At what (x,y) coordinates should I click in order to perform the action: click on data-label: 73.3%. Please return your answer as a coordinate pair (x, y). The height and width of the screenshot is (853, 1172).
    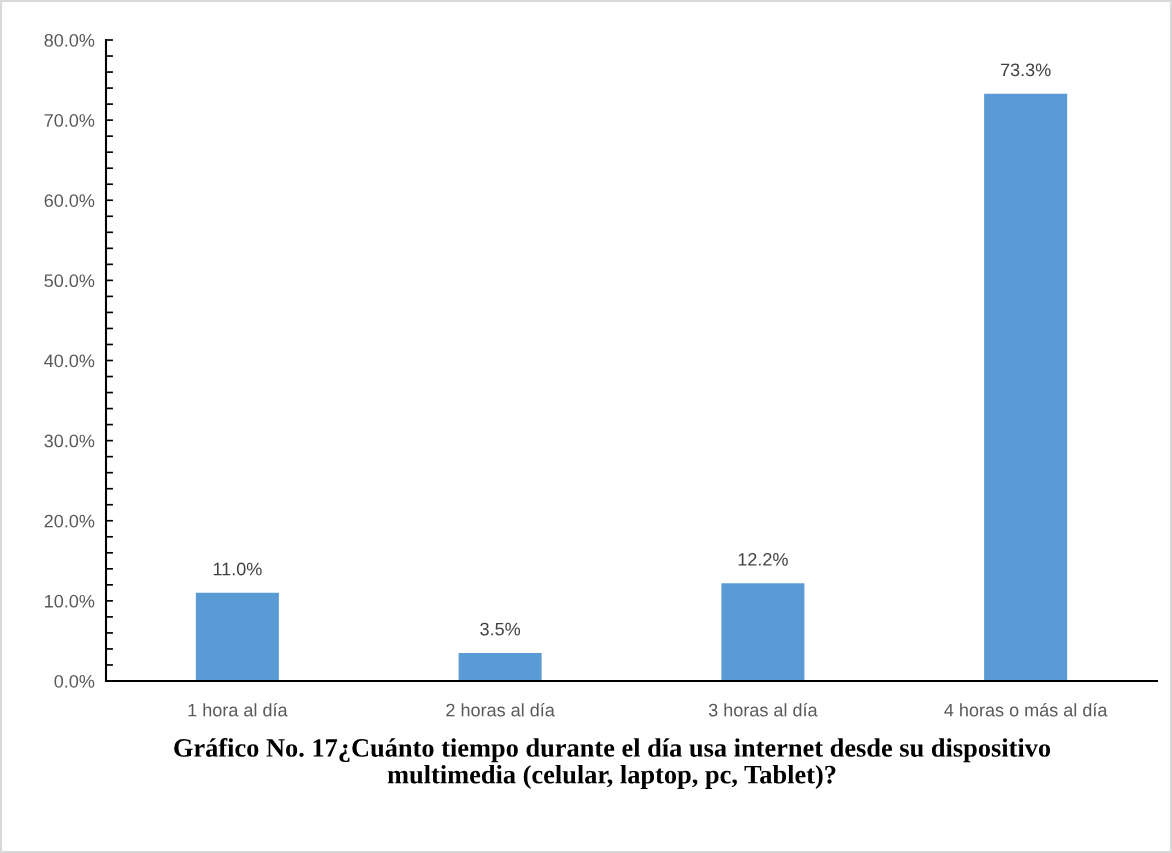
    Looking at the image, I should click on (1025, 70).